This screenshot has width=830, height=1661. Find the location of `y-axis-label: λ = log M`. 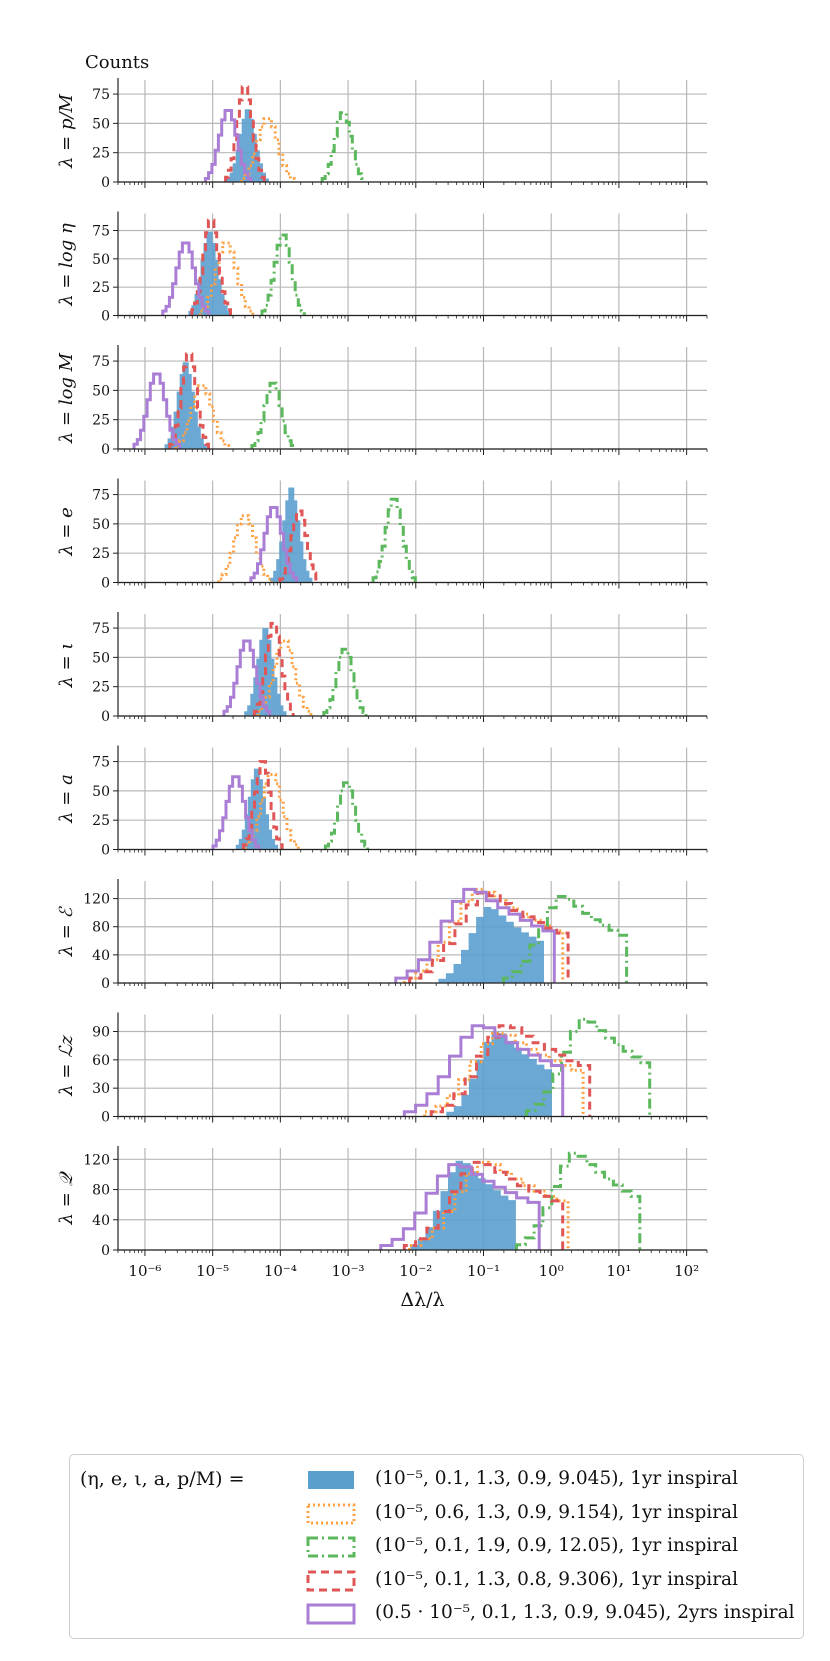

y-axis-label: λ = log M is located at coordinates (66, 398).